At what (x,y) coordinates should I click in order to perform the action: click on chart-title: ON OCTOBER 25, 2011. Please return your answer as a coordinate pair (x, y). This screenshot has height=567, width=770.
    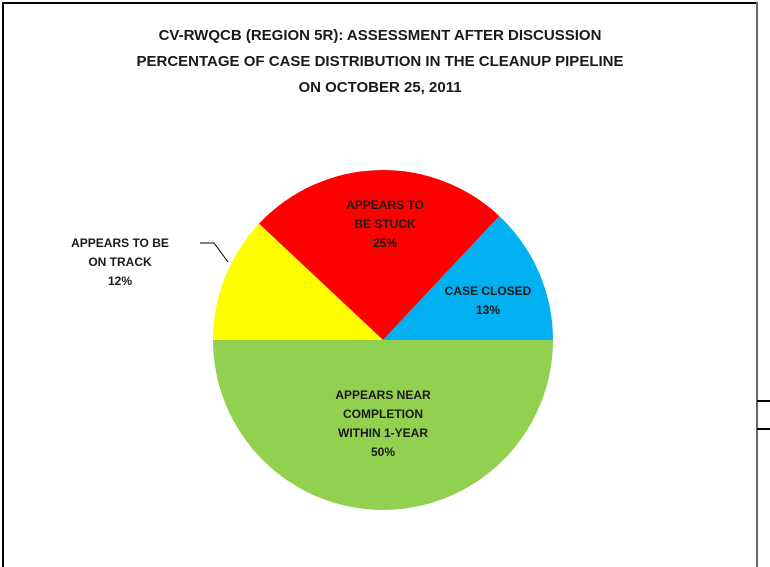
    Looking at the image, I should click on (380, 87).